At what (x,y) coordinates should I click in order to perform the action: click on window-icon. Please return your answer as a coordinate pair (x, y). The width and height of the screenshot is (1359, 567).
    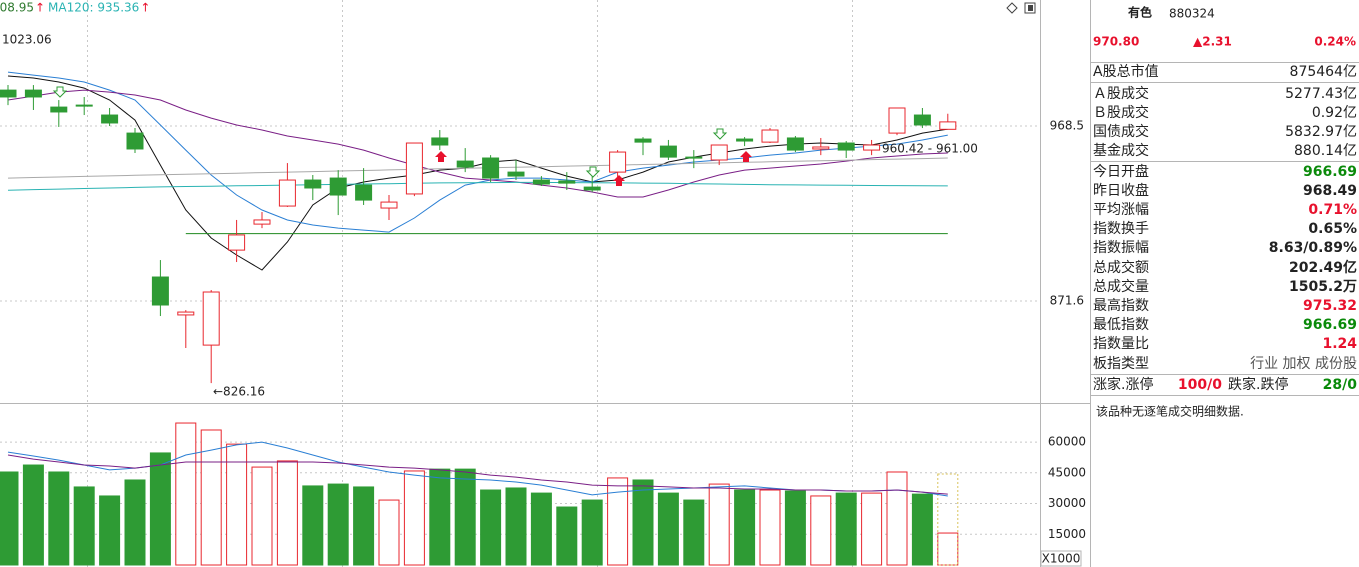
    Looking at the image, I should click on (1030, 8).